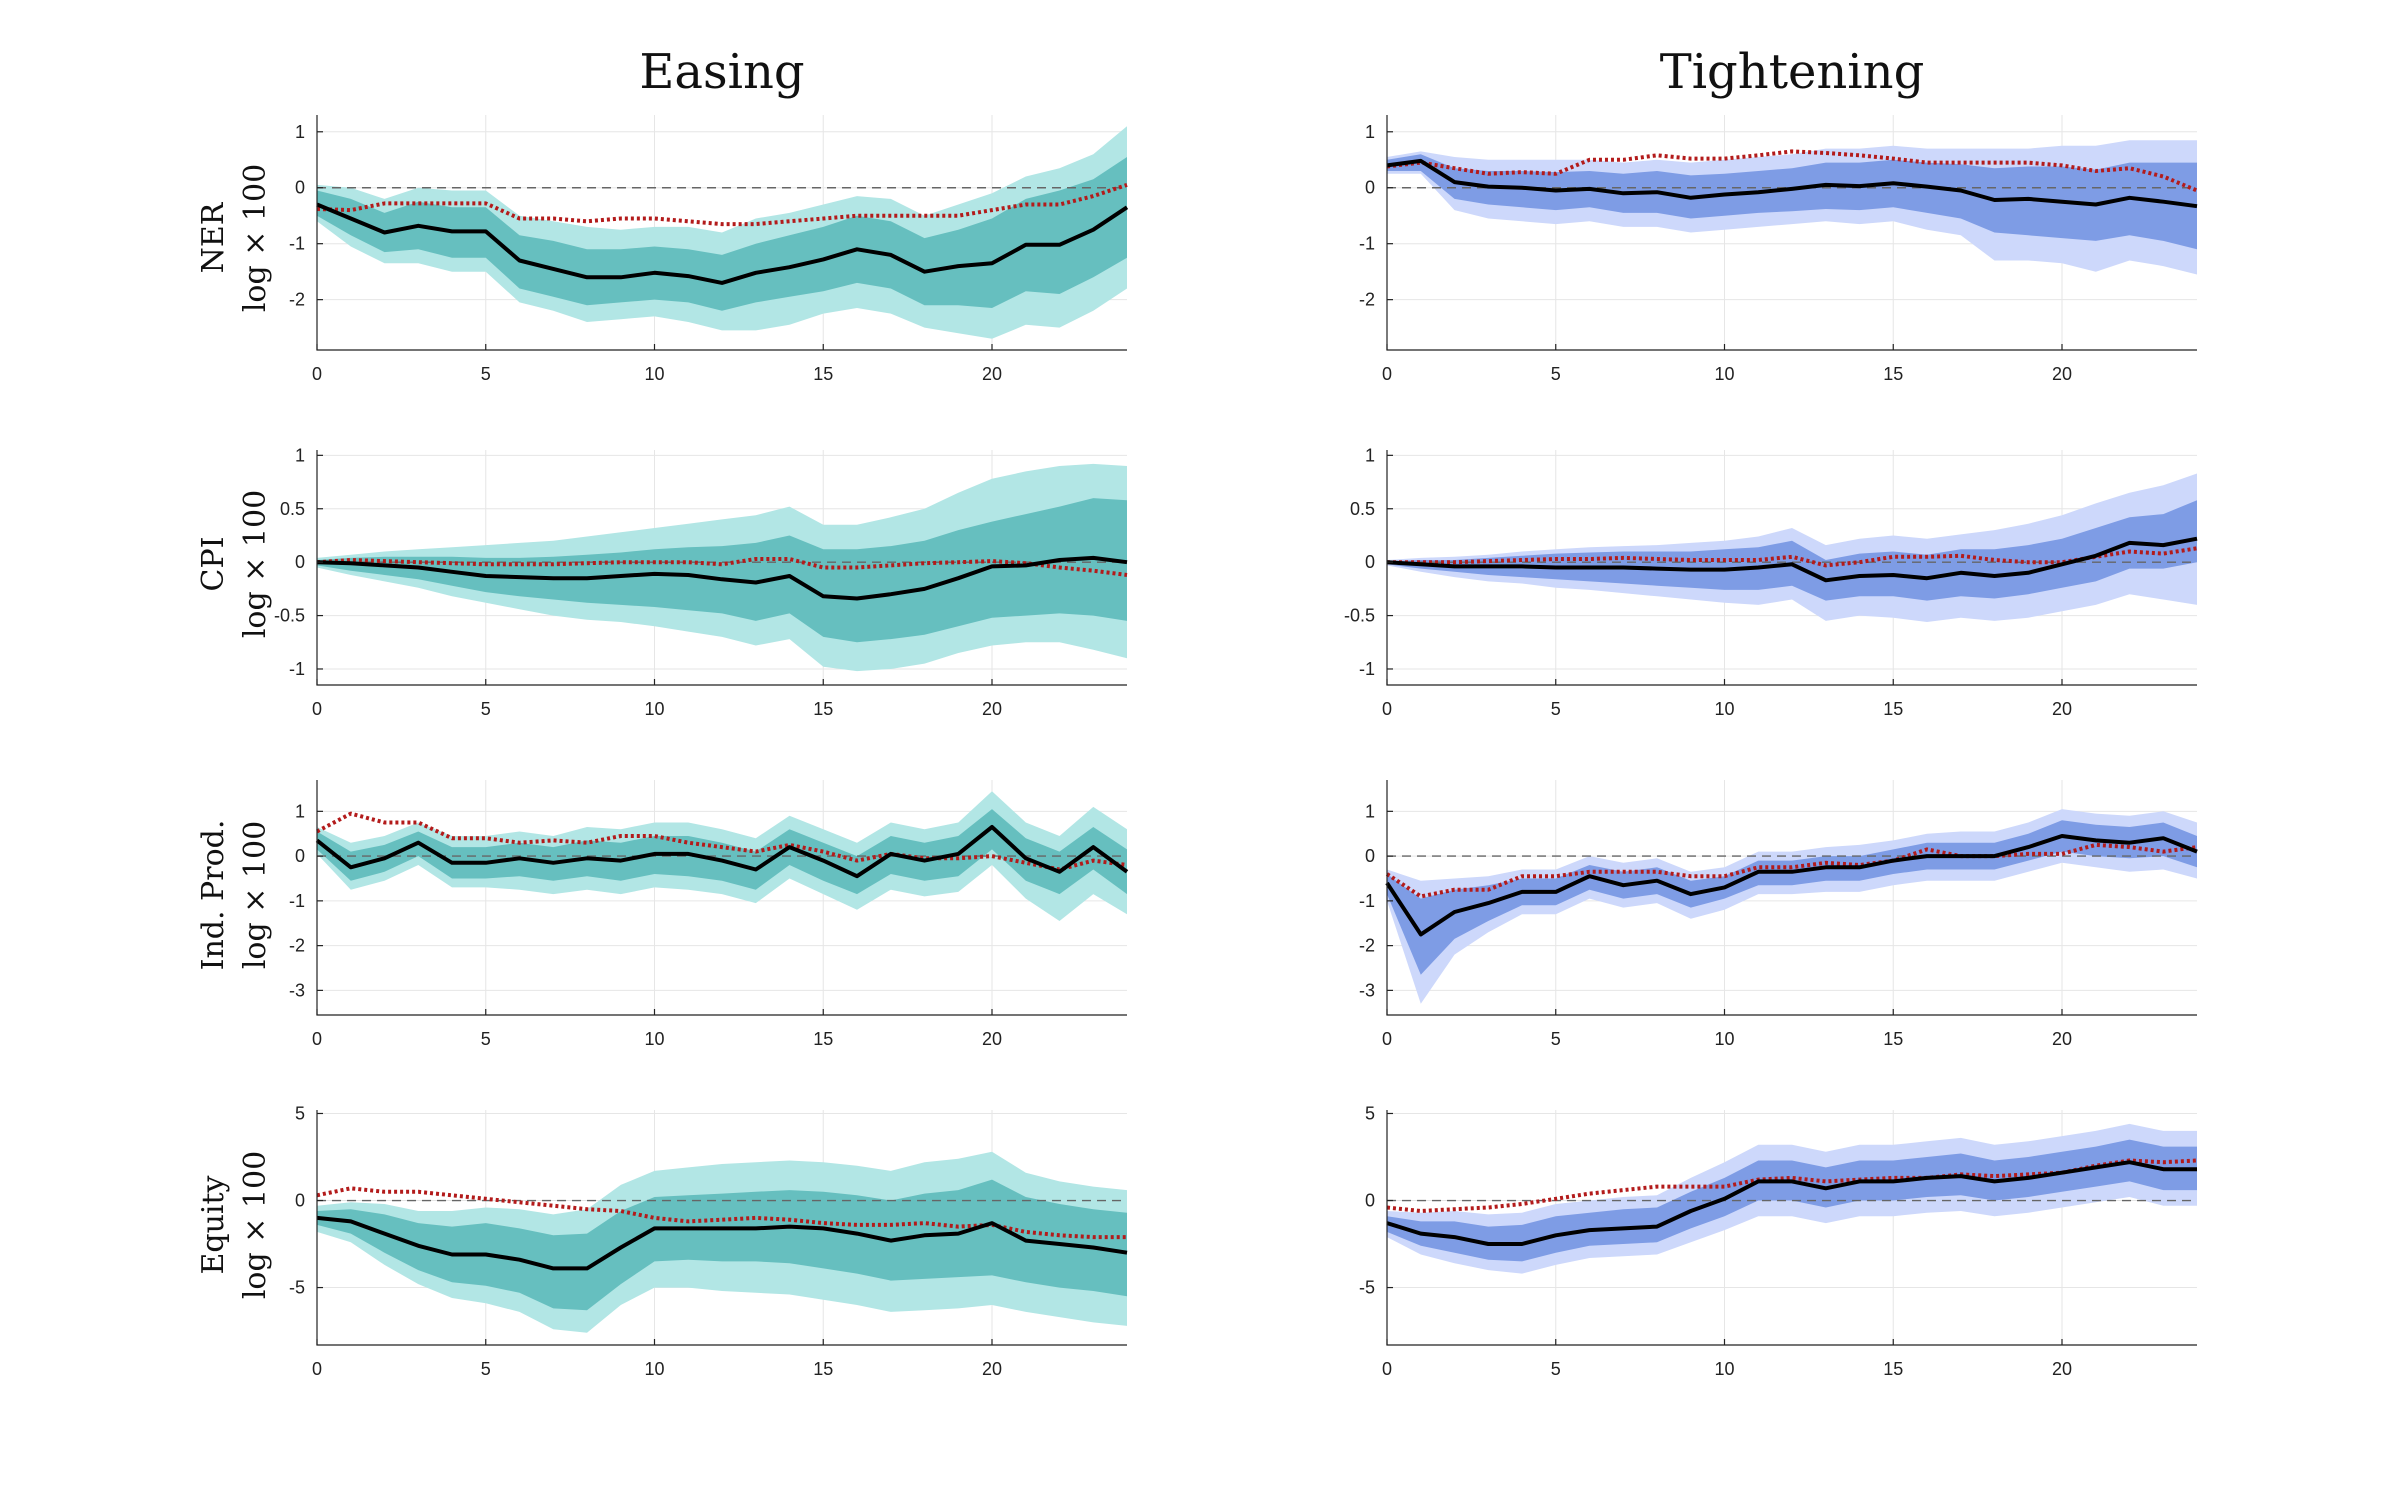  What do you see at coordinates (213, 237) in the screenshot?
I see `row-label-ner-title: NER` at bounding box center [213, 237].